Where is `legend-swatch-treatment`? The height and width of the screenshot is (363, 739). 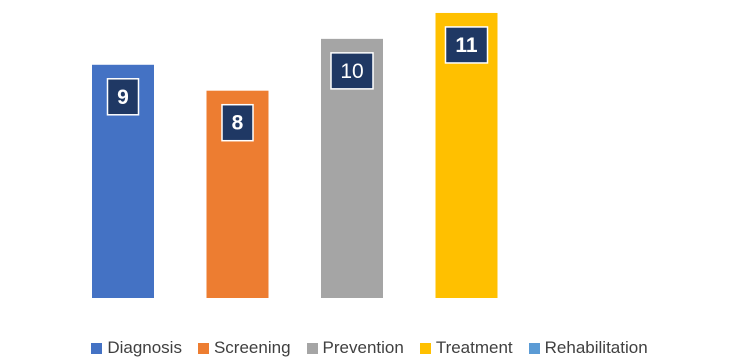 legend-swatch-treatment is located at coordinates (425, 348).